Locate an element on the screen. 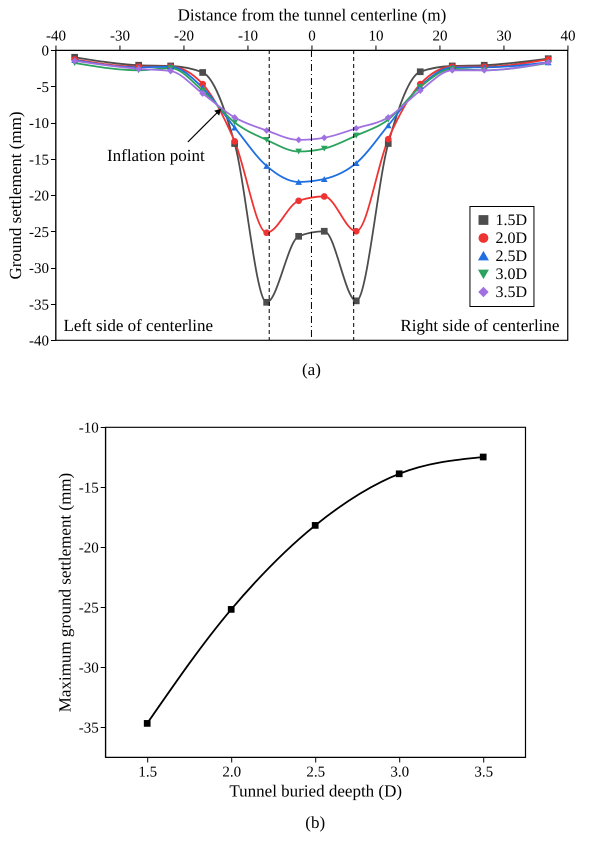 The image size is (589, 841). x-tick-label: 20 is located at coordinates (440, 36).